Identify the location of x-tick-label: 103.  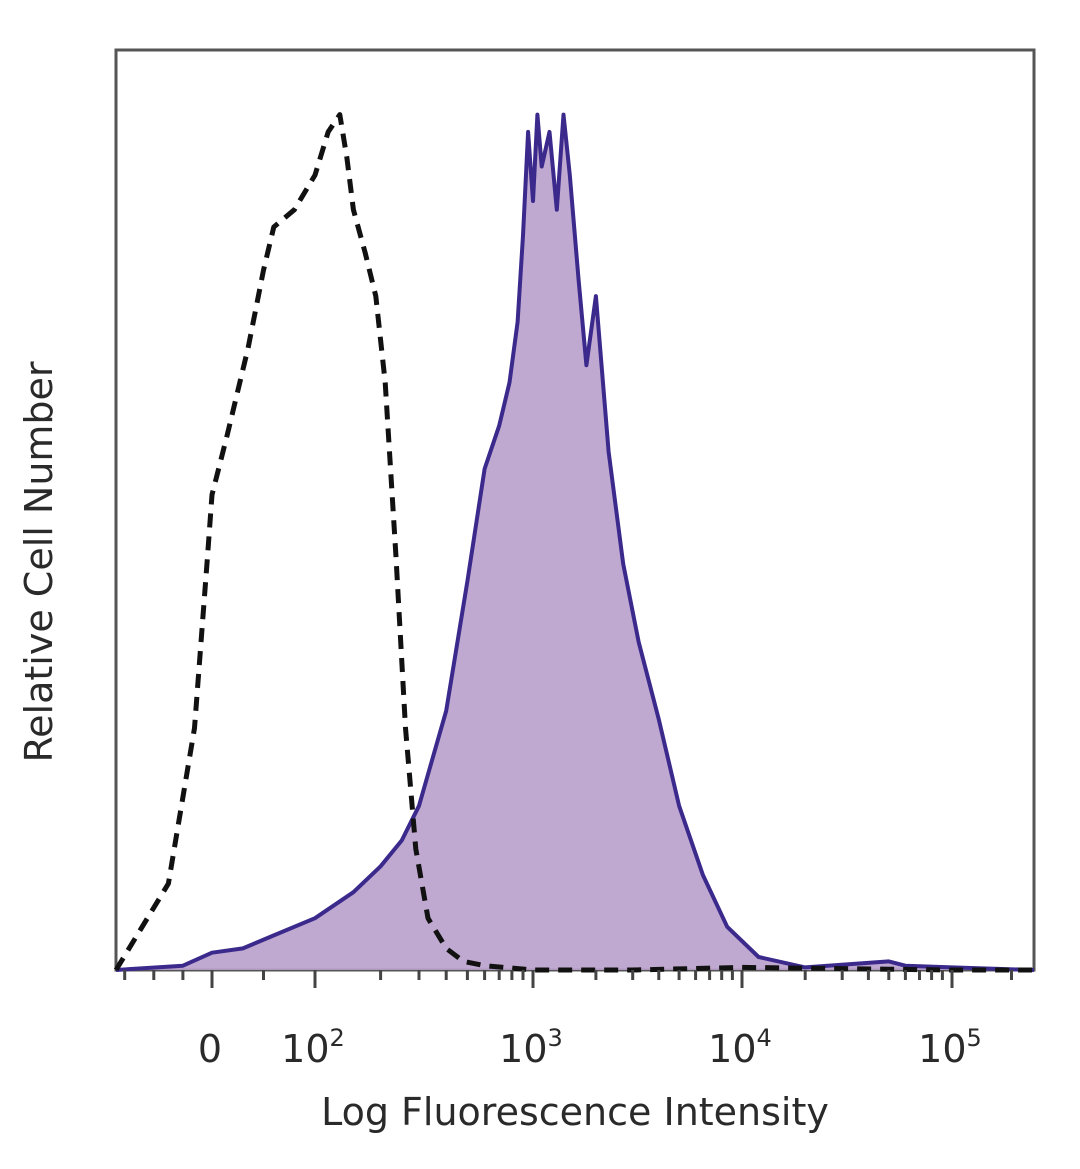
(531, 1047).